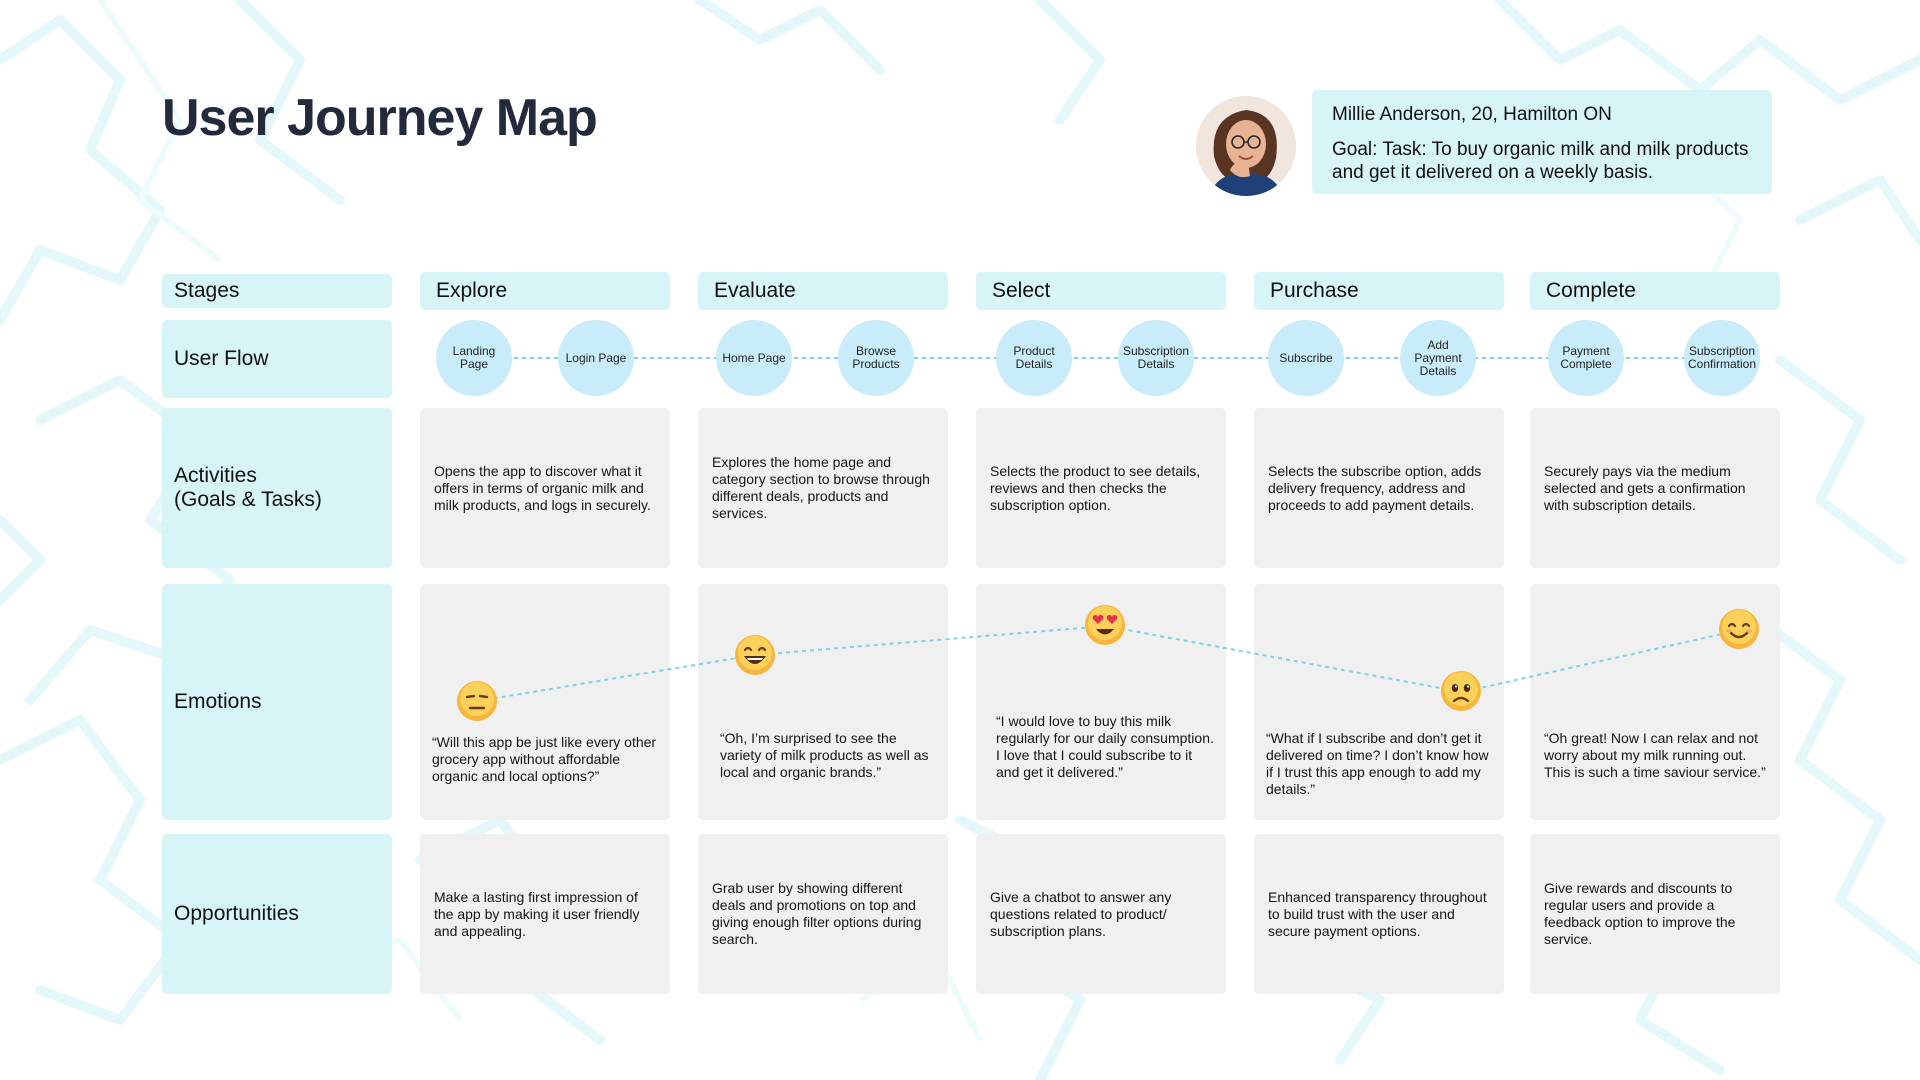 The width and height of the screenshot is (1920, 1080). I want to click on flow-node-payment-complete: Payment Complete, so click(1586, 358).